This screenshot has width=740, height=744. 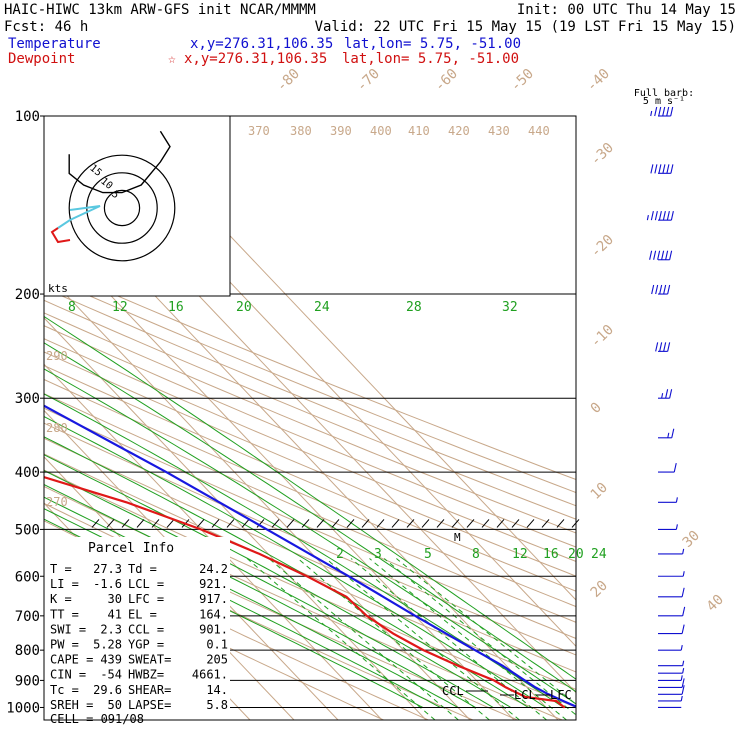 What do you see at coordinates (149, 660) in the screenshot?
I see `parcel-key: SWEAT=` at bounding box center [149, 660].